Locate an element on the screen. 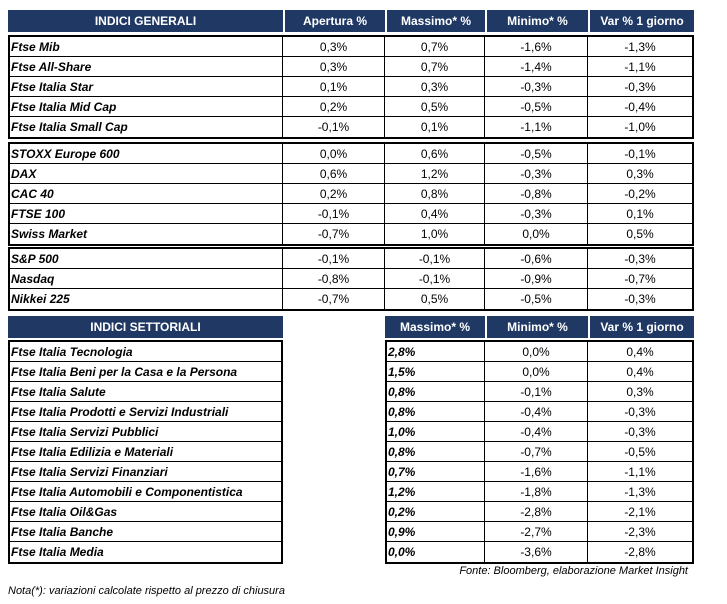 The height and width of the screenshot is (604, 727). value-cell: -0,6% is located at coordinates (536, 259).